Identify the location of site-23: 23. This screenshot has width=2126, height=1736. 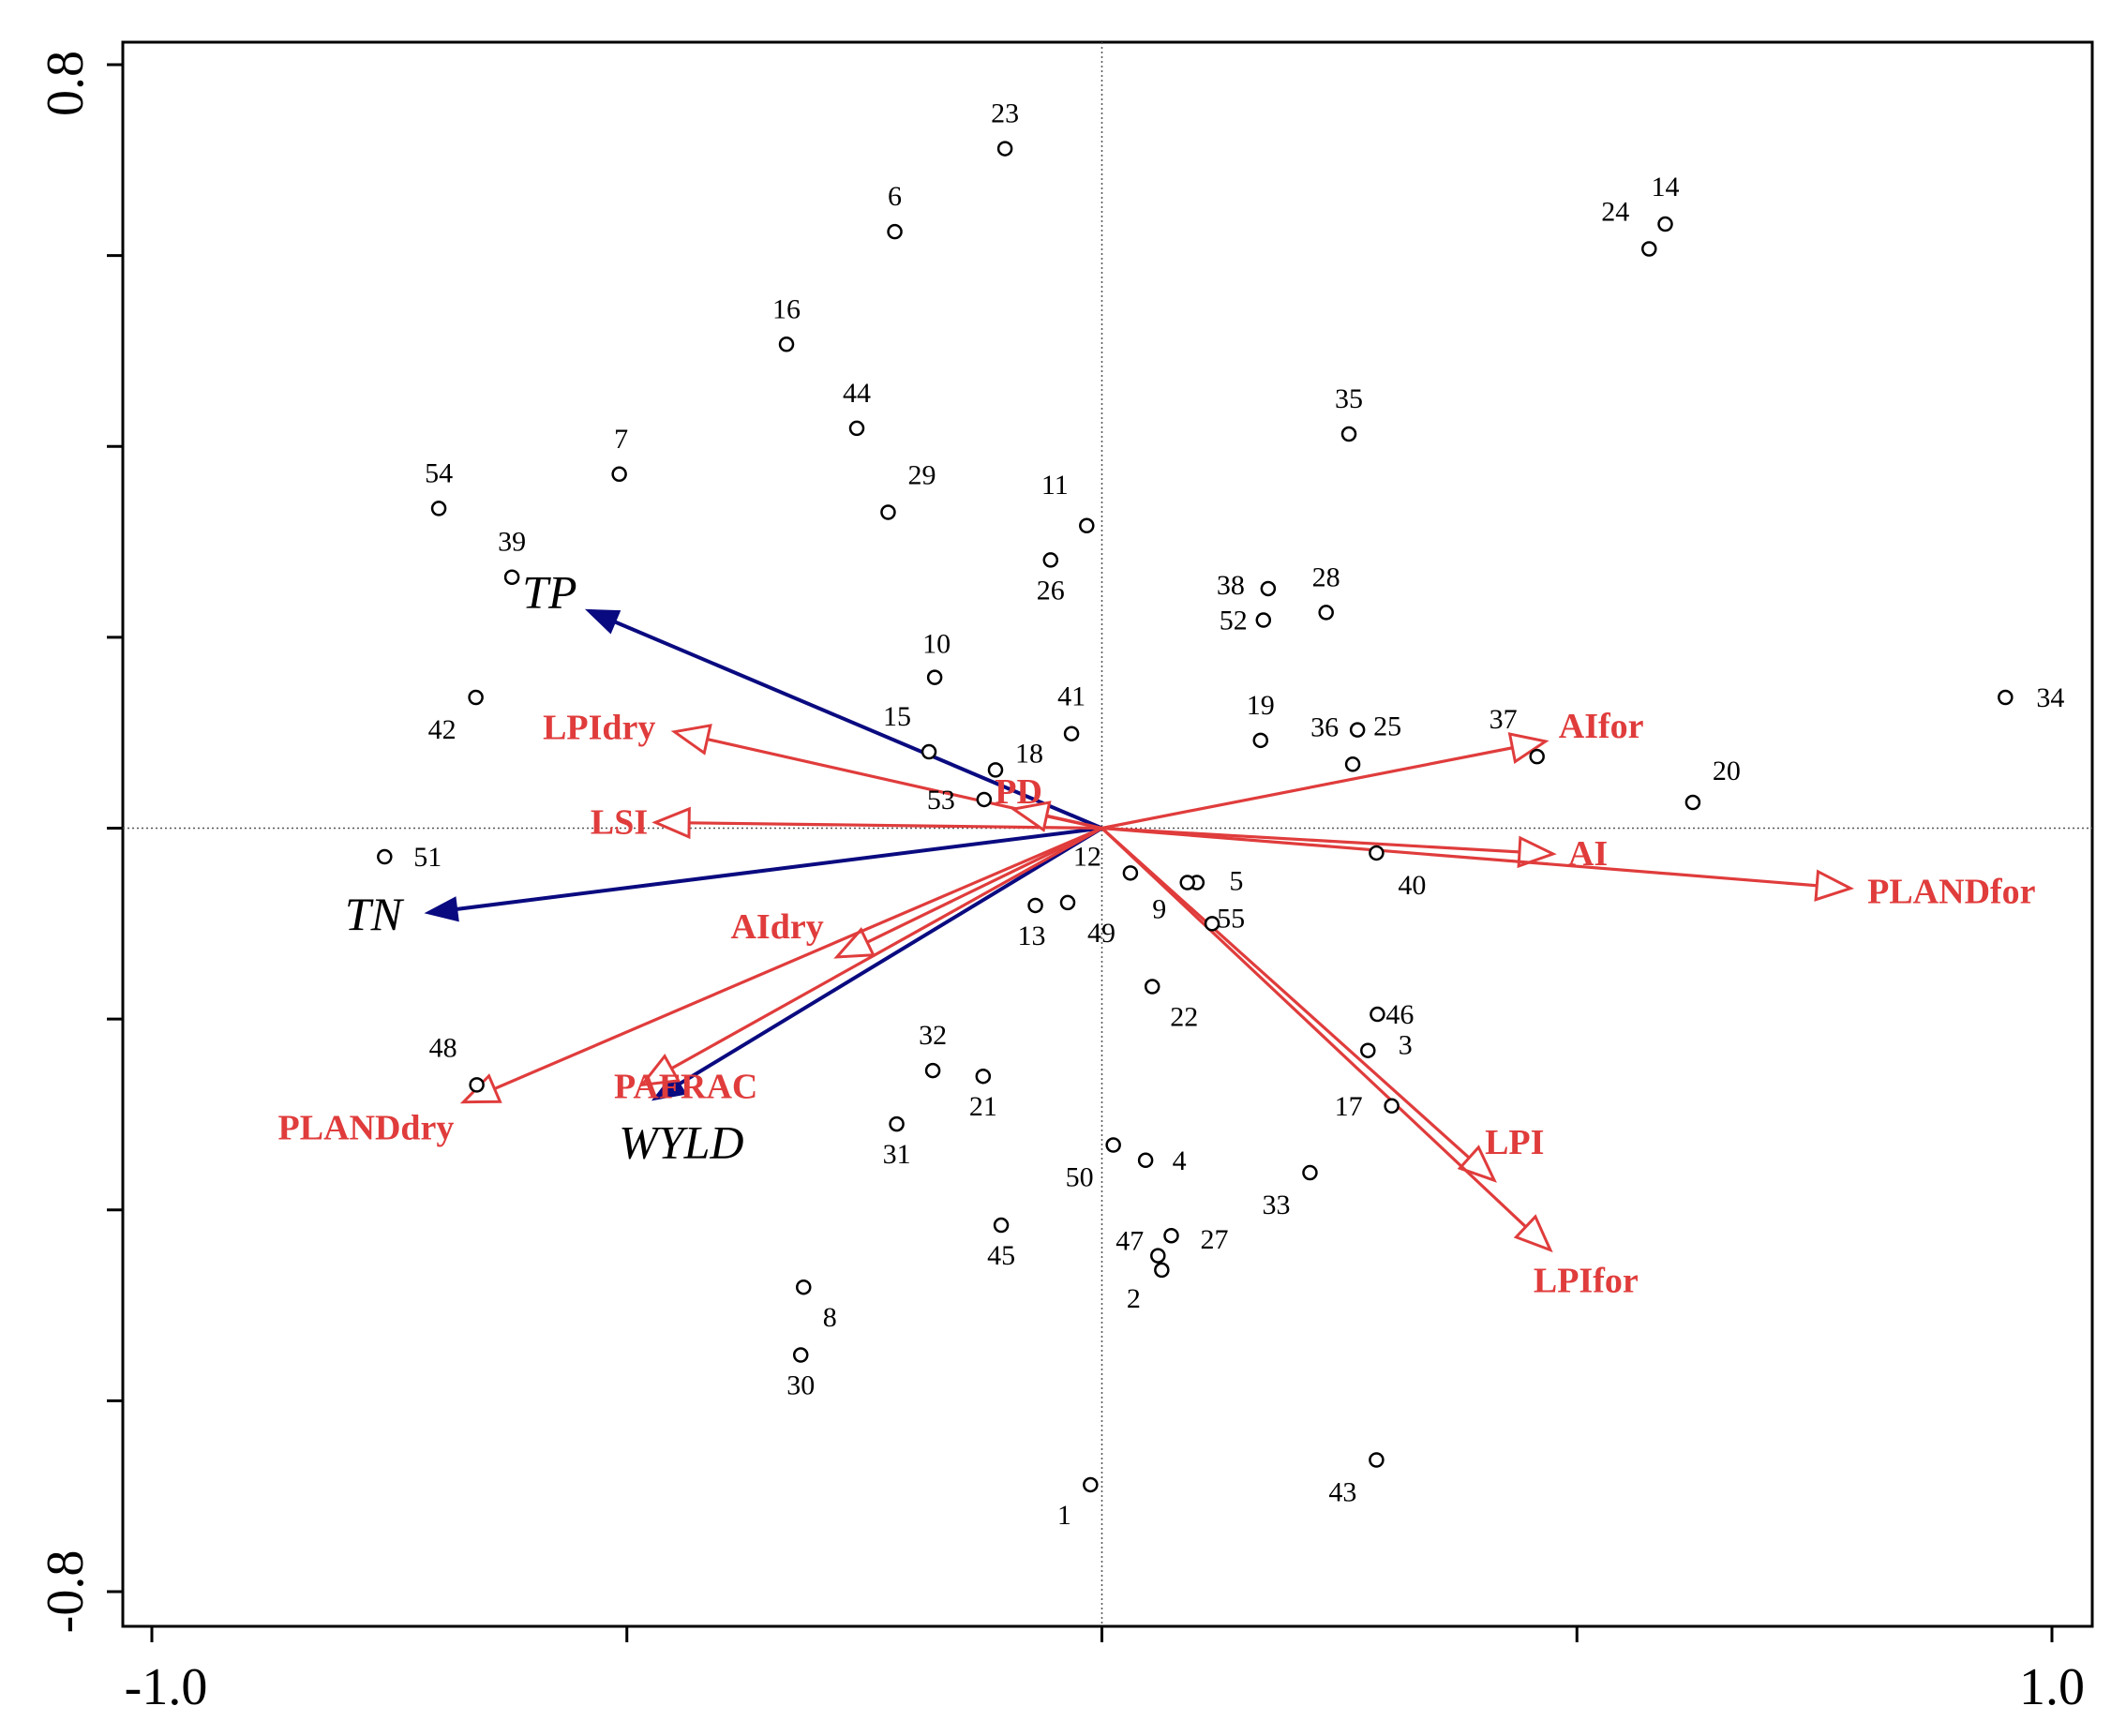
(1005, 127).